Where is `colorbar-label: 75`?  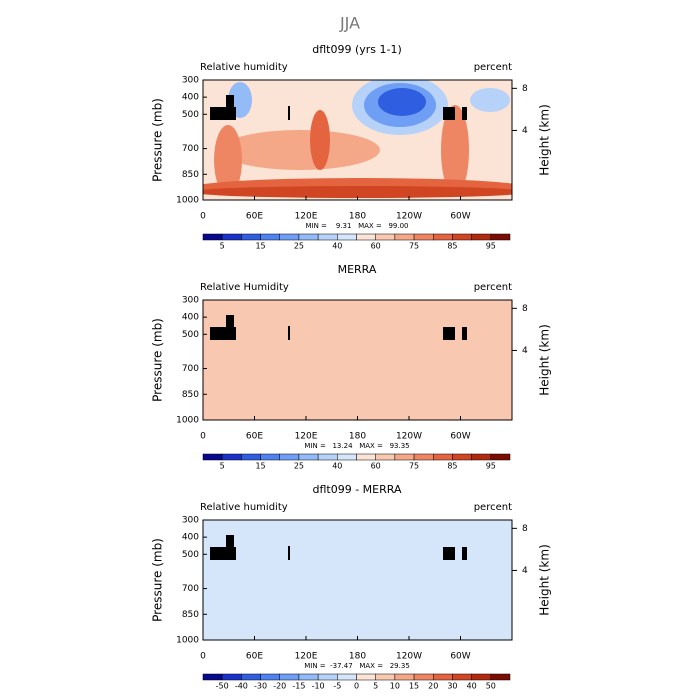
colorbar-label: 75 is located at coordinates (414, 466).